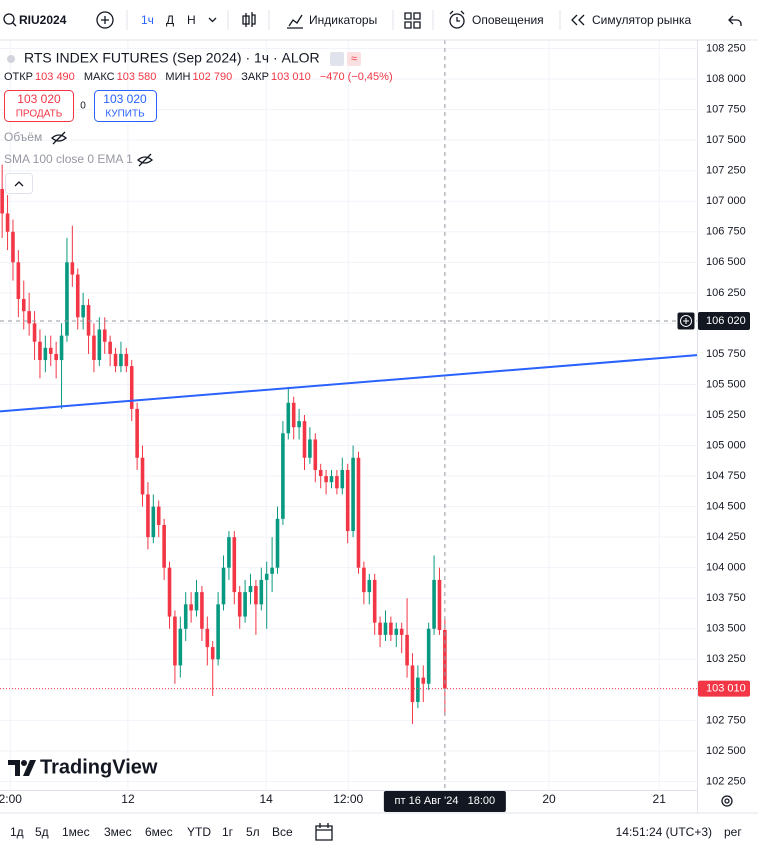  Describe the element at coordinates (68, 159) in the screenshot. I see `sma-indicator: SMA 100 close 0 EMA 1` at that location.